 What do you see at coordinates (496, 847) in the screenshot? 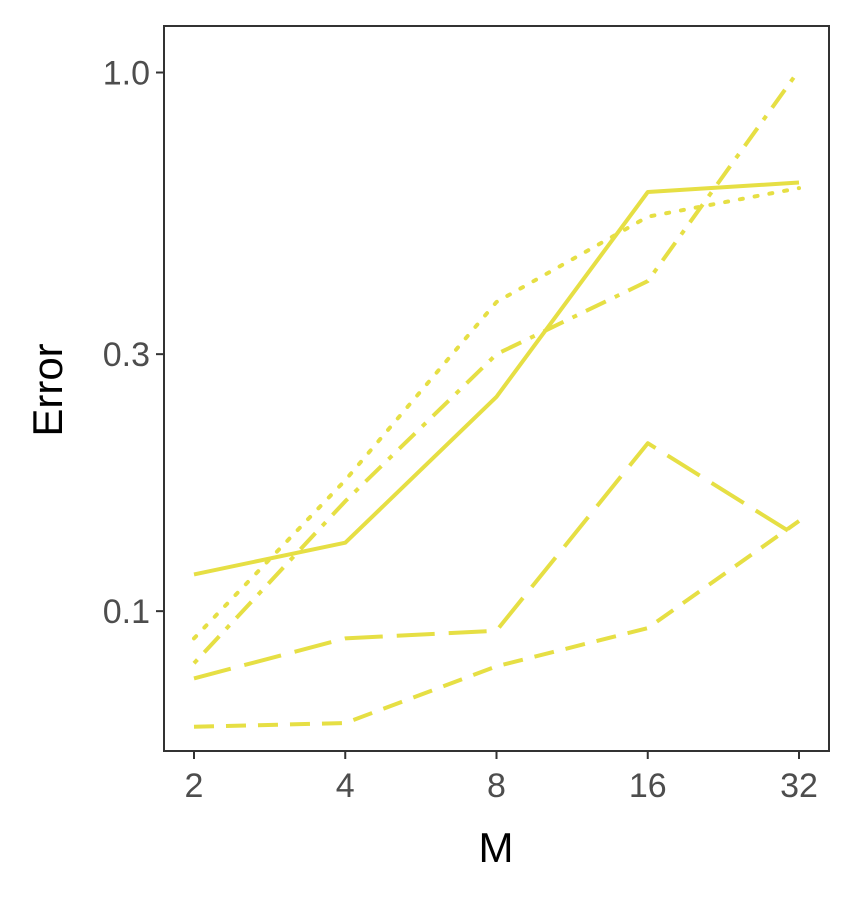
I see `x-axis-title: M` at bounding box center [496, 847].